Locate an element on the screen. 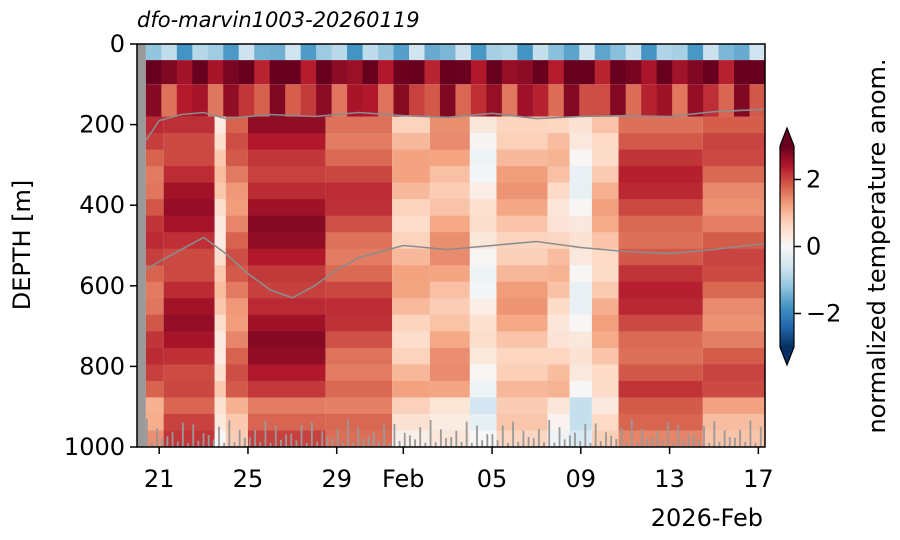  bottom-missing-layer is located at coordinates (453, 432).